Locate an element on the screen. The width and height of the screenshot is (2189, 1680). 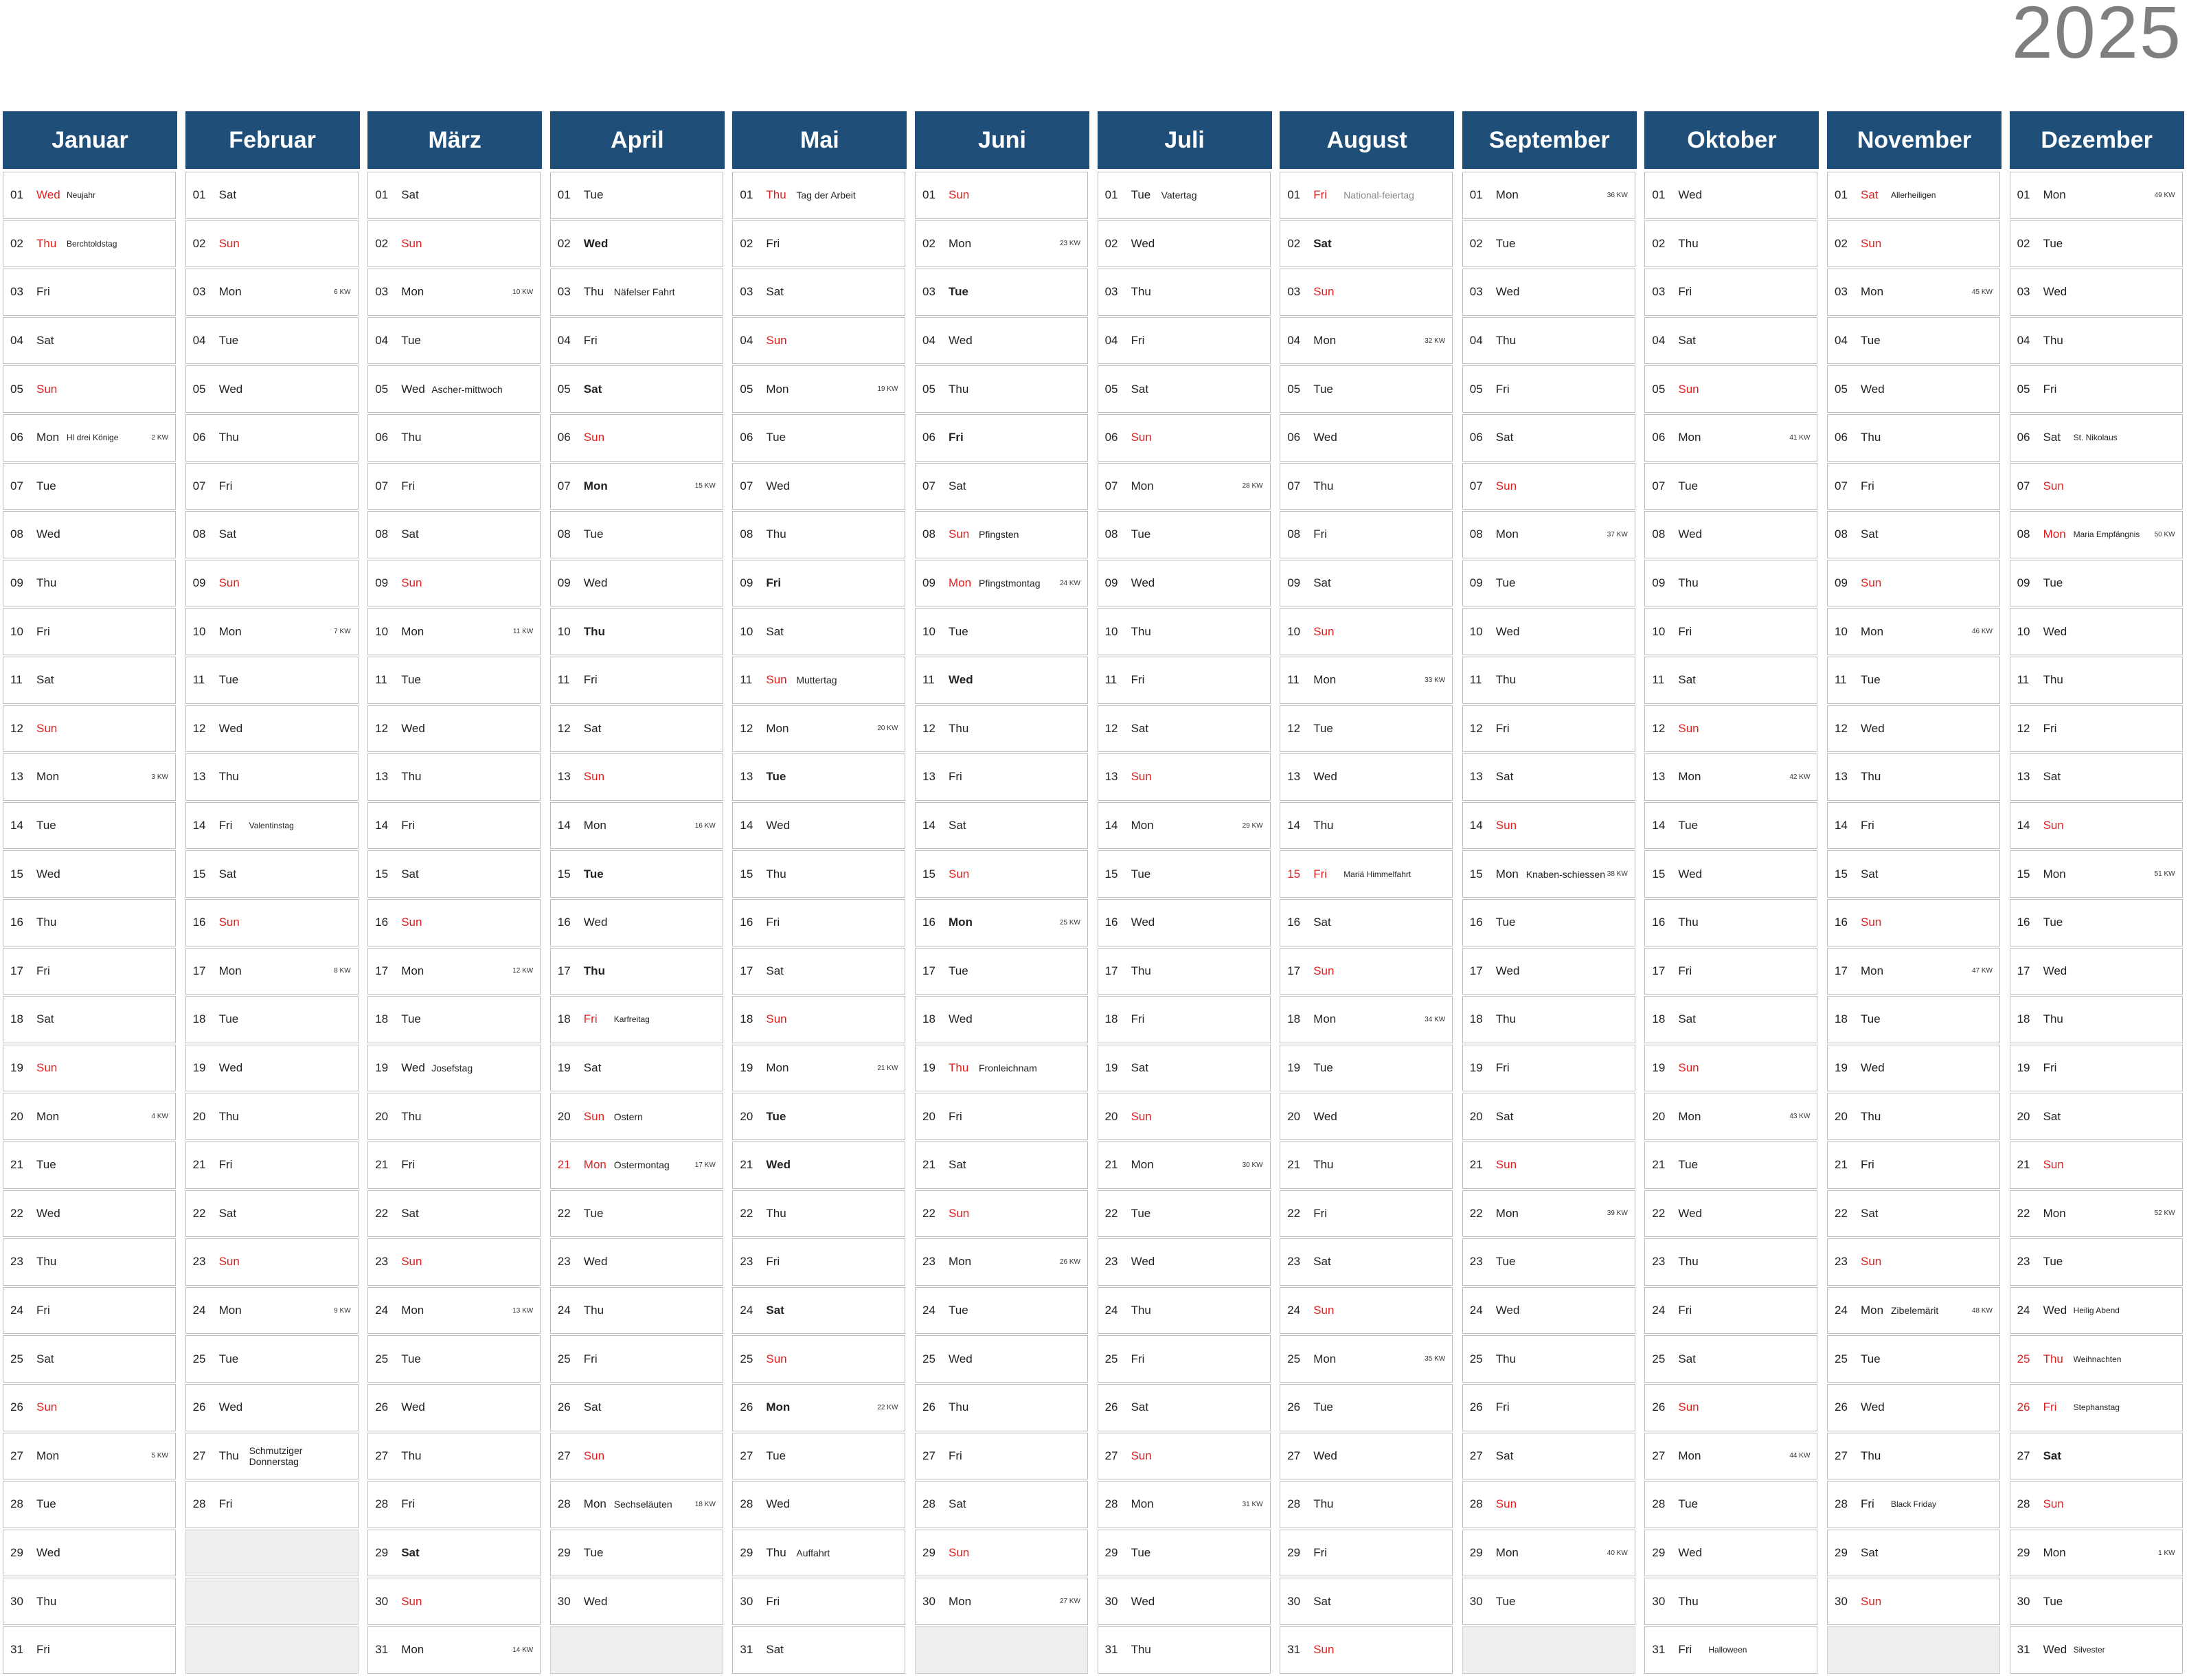
day-cell: 07 Sun is located at coordinates (2096, 486).